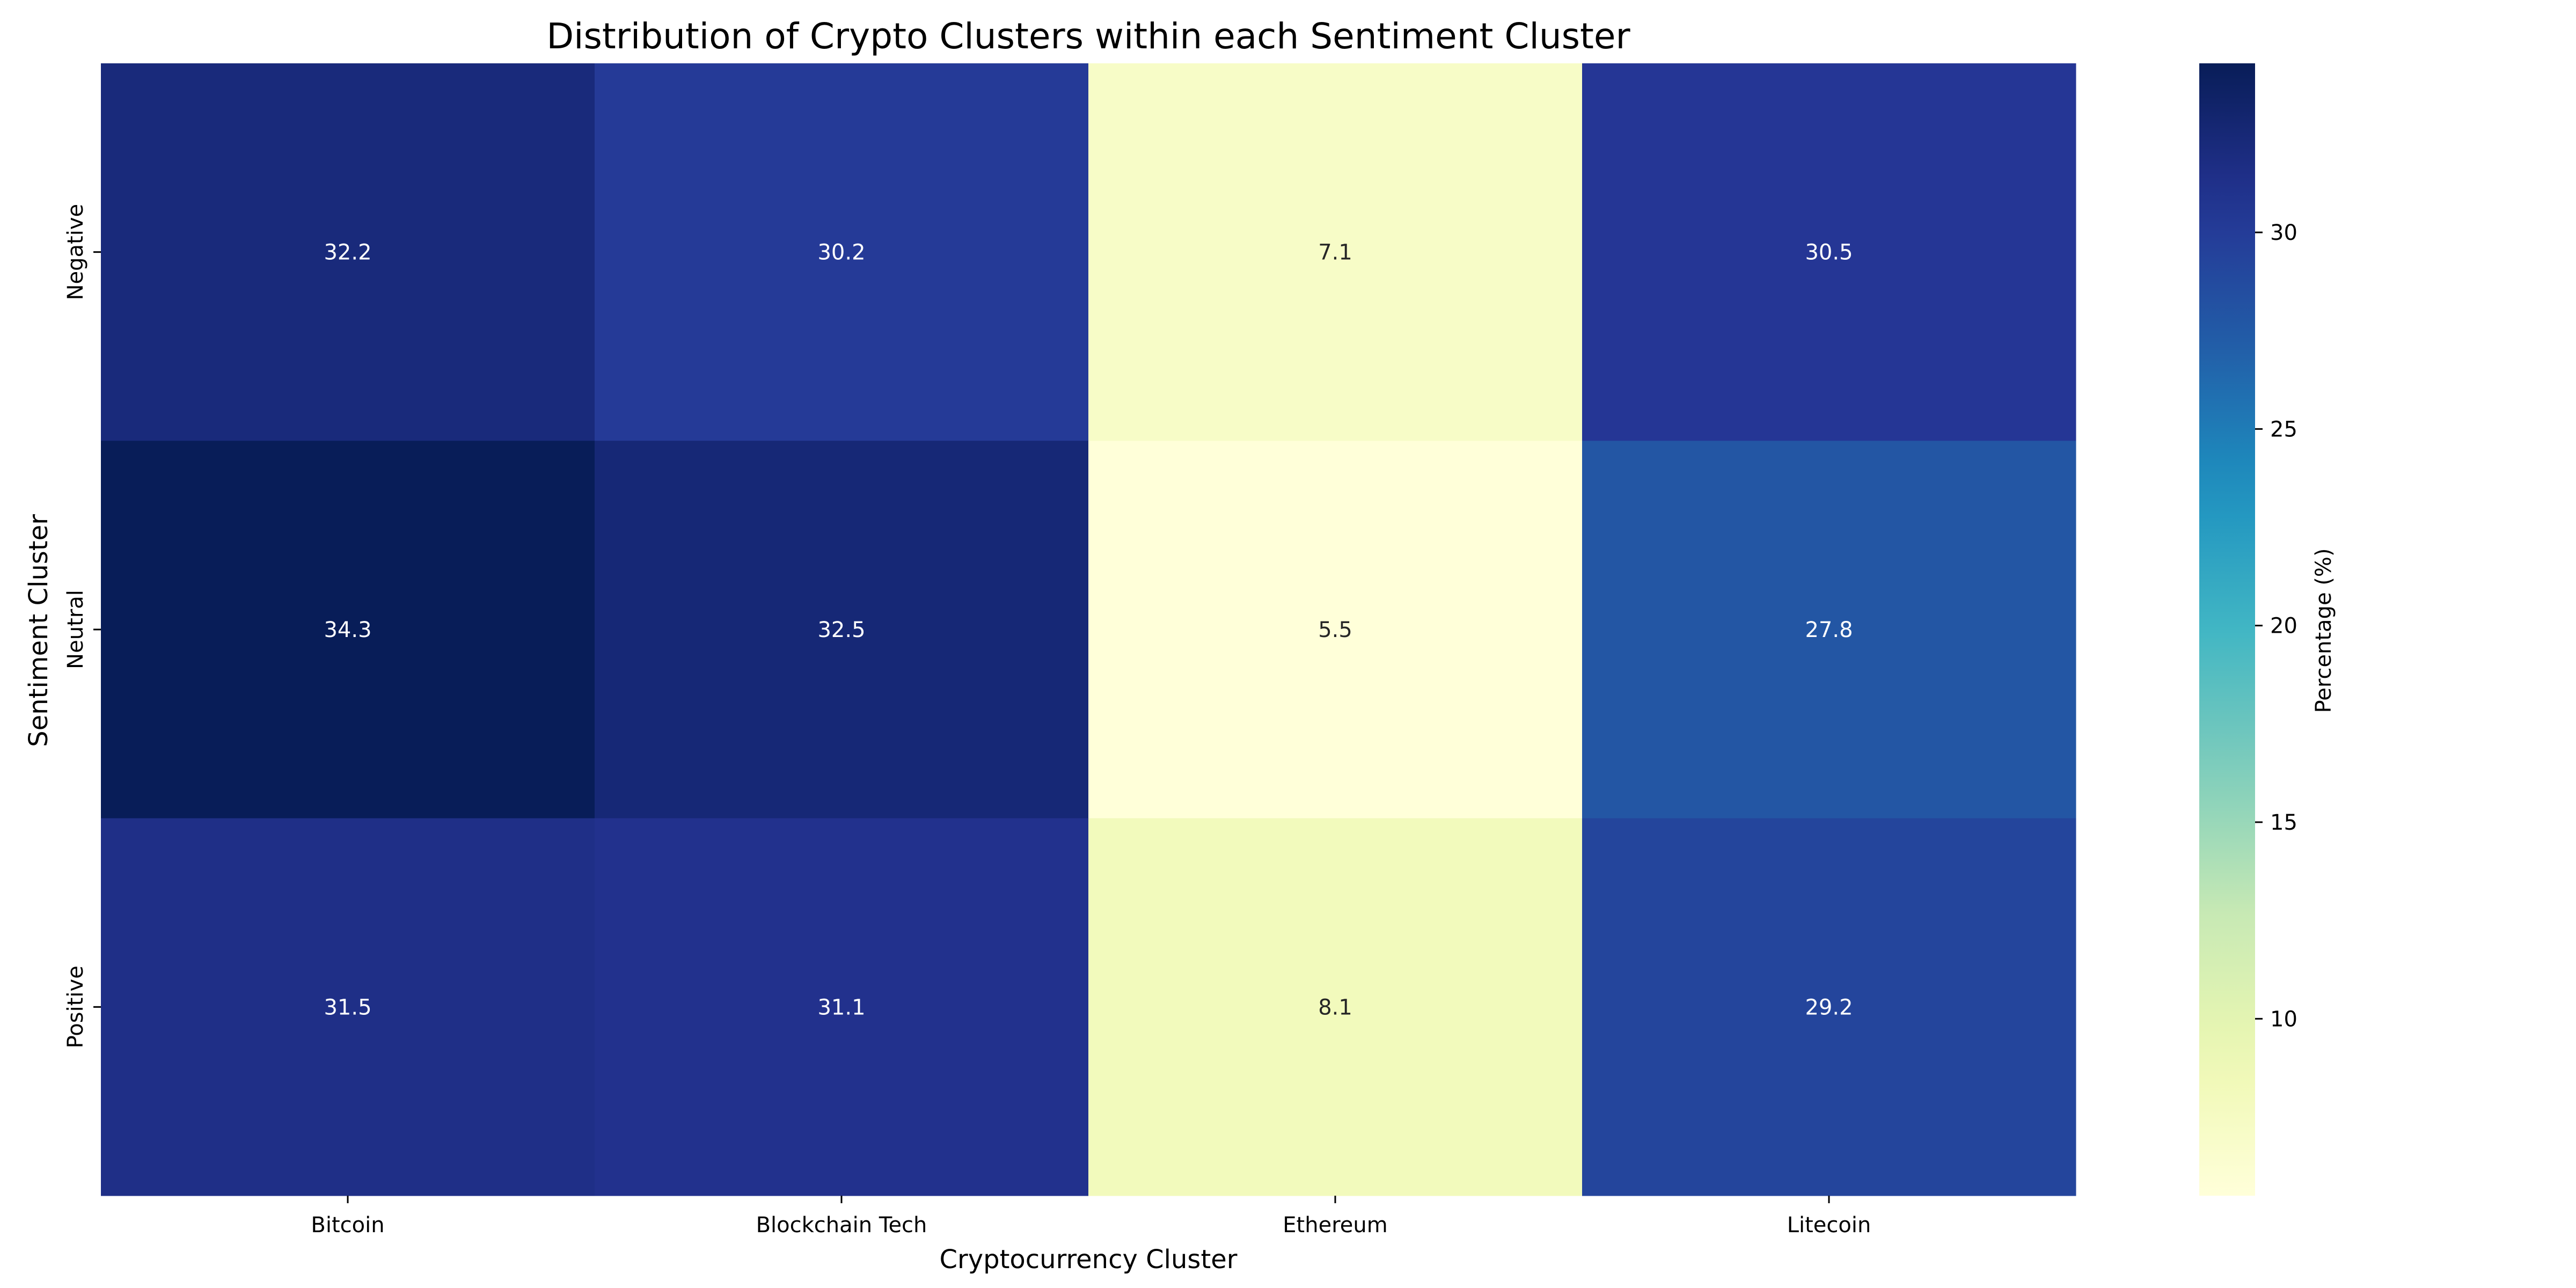  I want to click on cell-value-label: 29.2, so click(1829, 1007).